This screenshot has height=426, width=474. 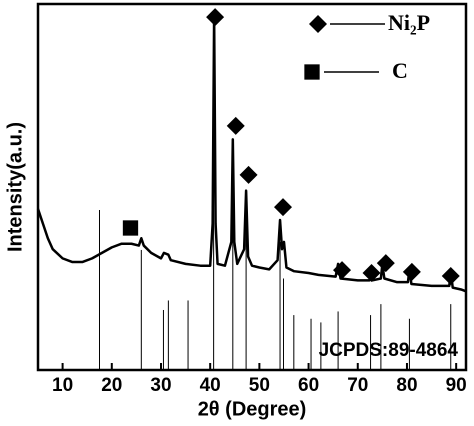 What do you see at coordinates (160, 385) in the screenshot?
I see `x-tick-label: 30` at bounding box center [160, 385].